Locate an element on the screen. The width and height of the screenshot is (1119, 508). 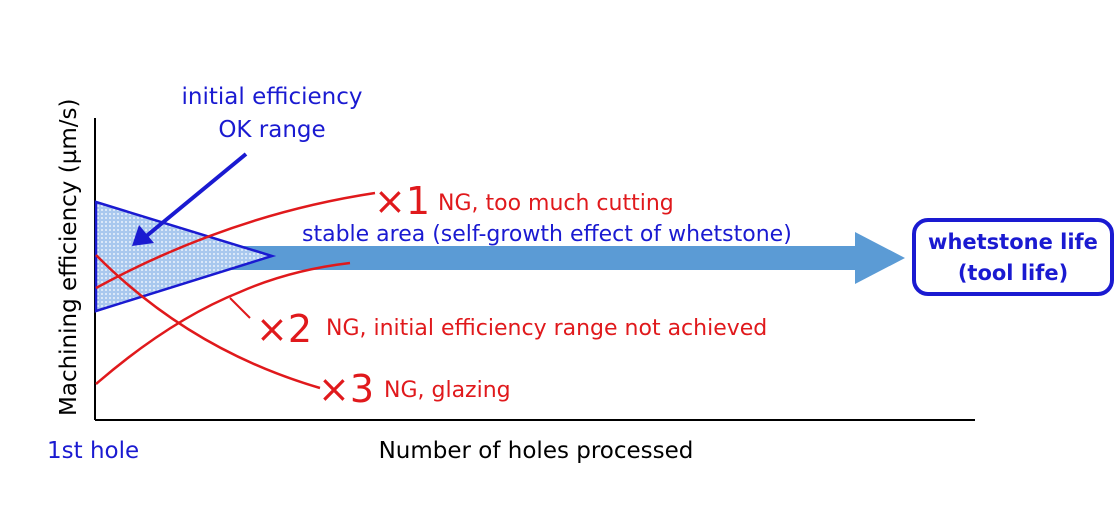
case-3-mark: ×3 is located at coordinates (346, 389).